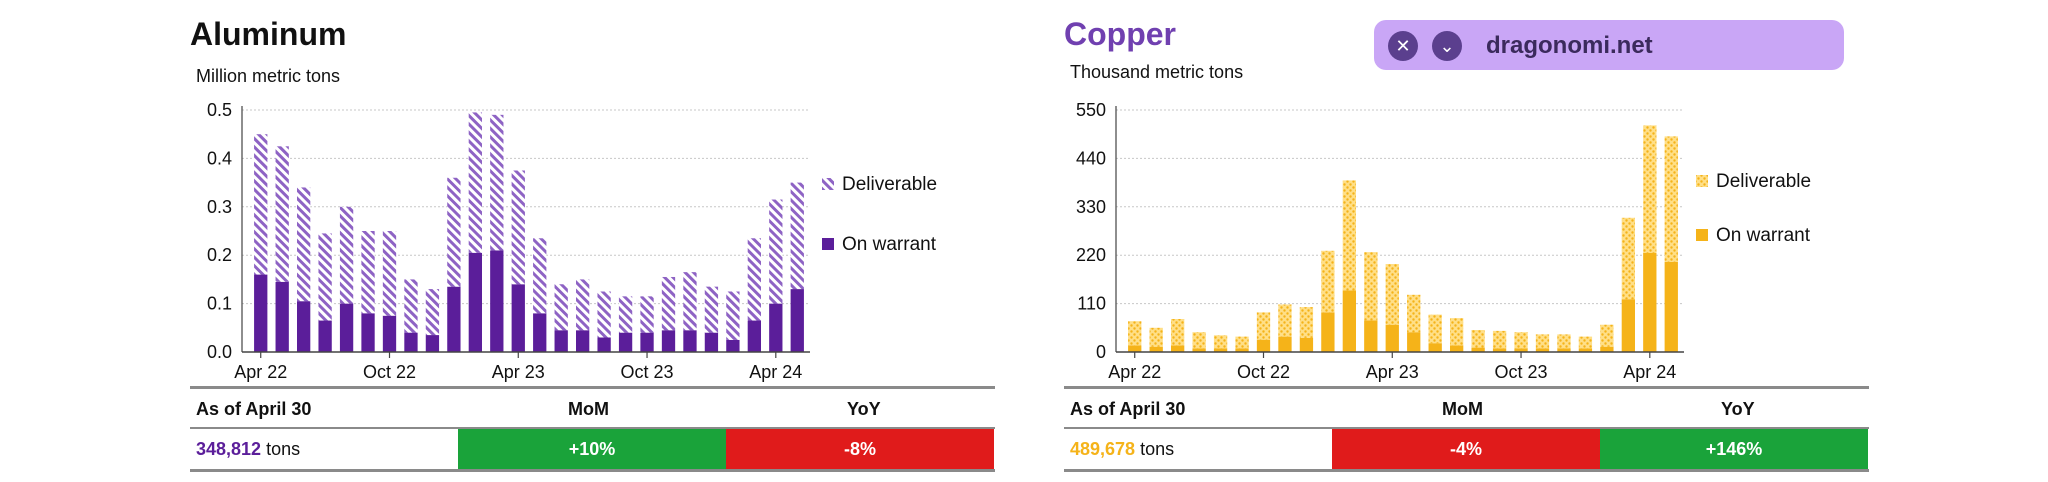 This screenshot has height=482, width=2048. I want to click on stock-value: 348,812 tons, so click(248, 449).